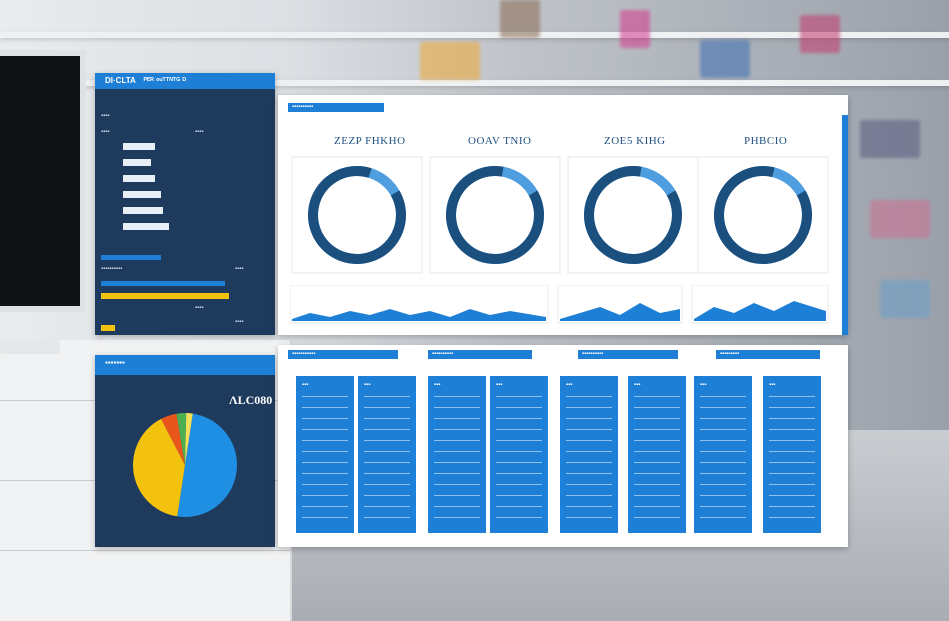 The width and height of the screenshot is (949, 621). I want to click on kpi-title: PHBCIO, so click(766, 141).